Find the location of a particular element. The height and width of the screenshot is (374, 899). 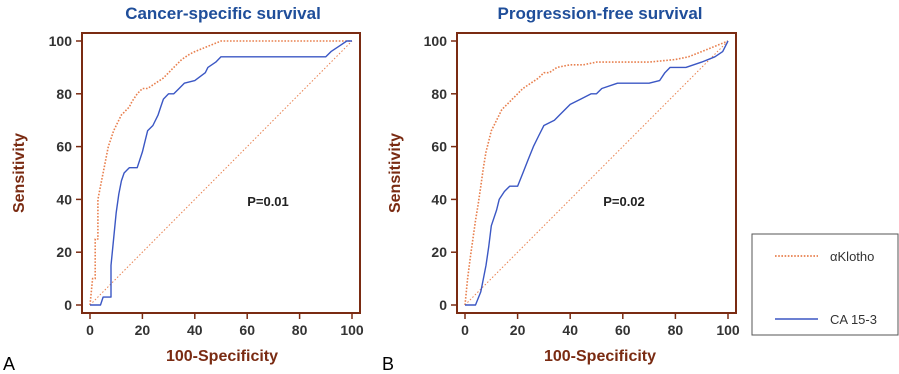

p-value-annotation: P=0.02 is located at coordinates (624, 201).